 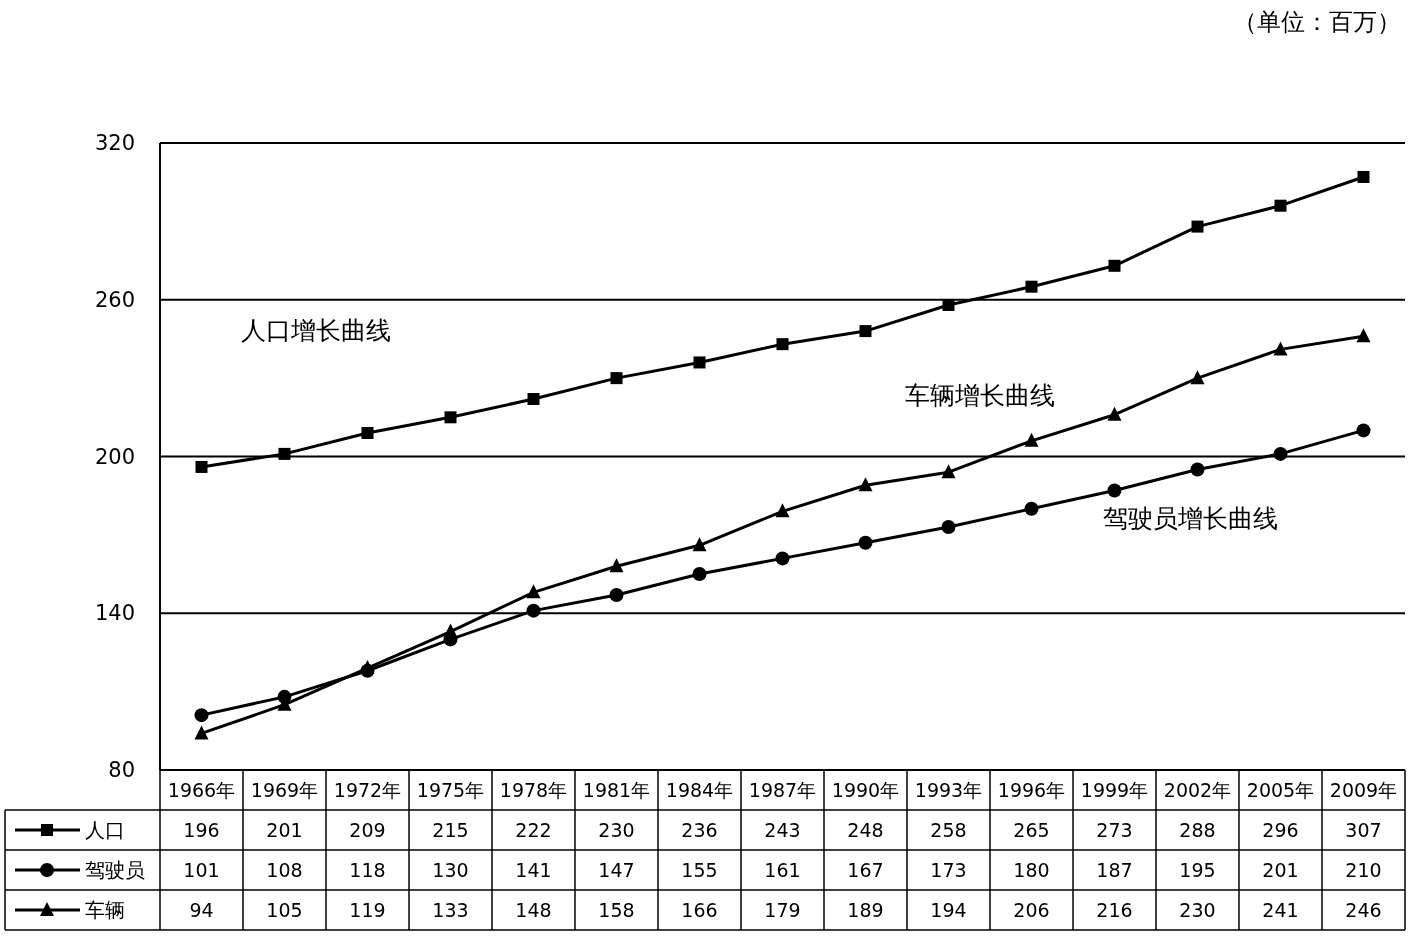 I want to click on data-label: 194, so click(x=948, y=910).